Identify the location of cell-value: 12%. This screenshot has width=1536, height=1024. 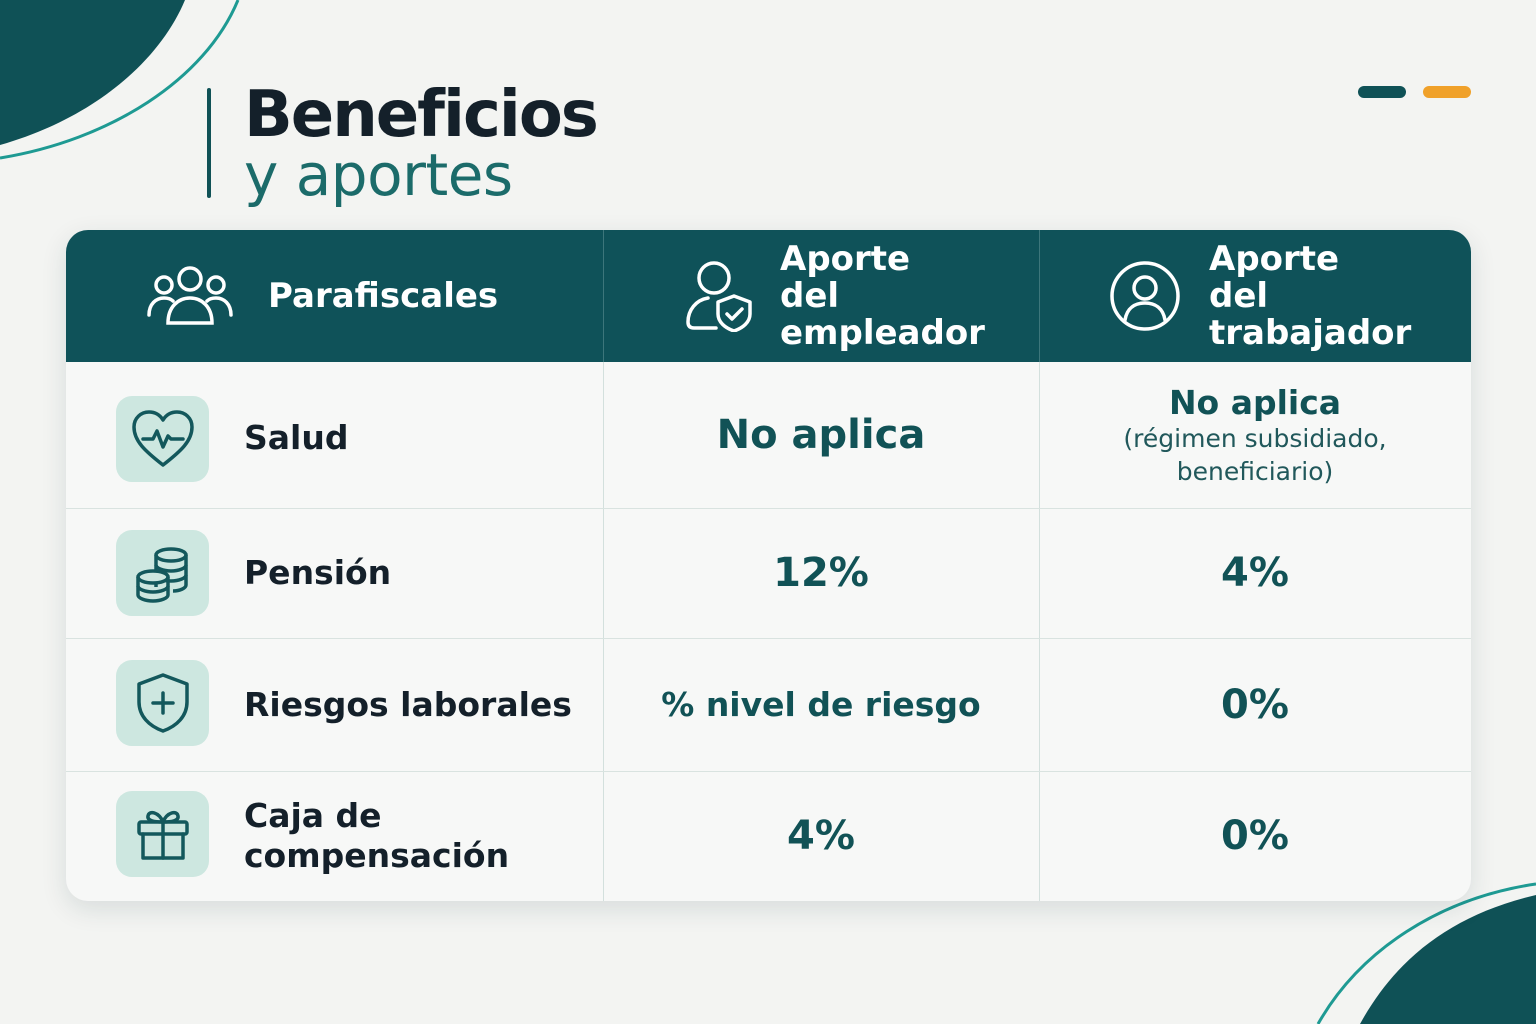
(821, 573).